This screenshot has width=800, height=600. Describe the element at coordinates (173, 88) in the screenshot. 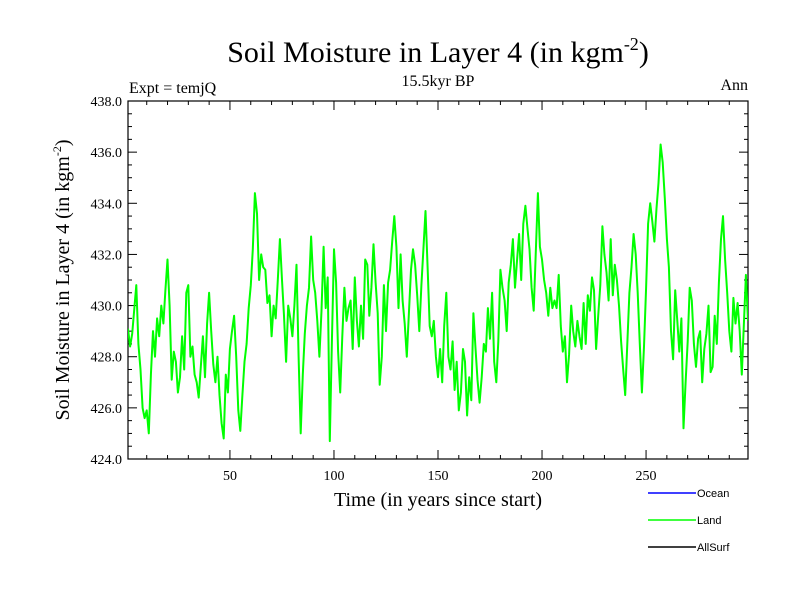

I see `subtitle-experiment: Expt = temjQ` at that location.